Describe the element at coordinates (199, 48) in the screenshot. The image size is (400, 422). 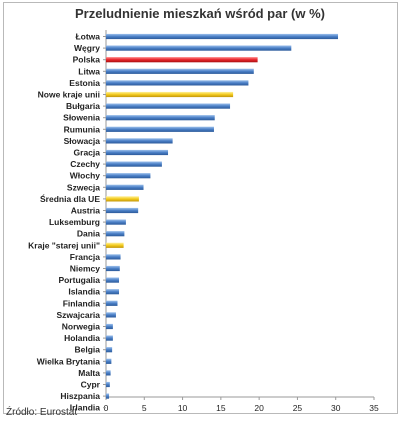
I see `bar-wegry` at that location.